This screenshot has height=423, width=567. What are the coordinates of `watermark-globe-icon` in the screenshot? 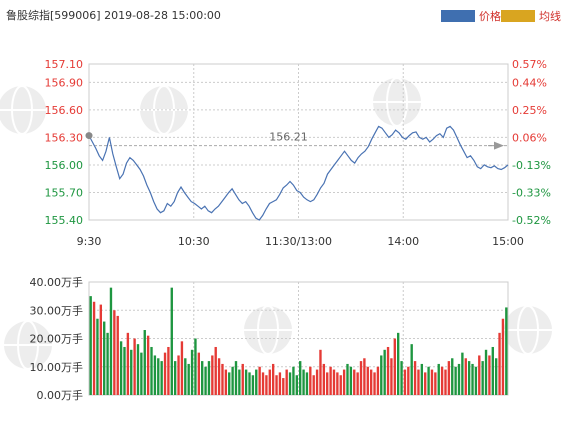 It's located at (397, 102).